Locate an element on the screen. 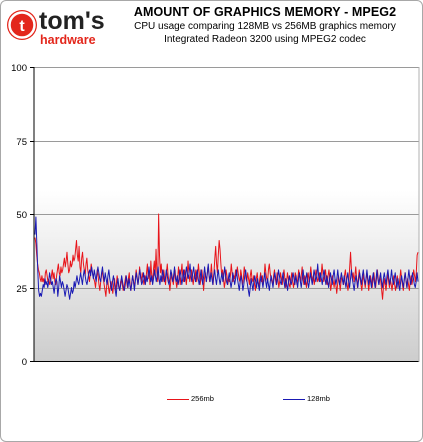 This screenshot has width=423, height=442. legend-item-256mb: 256mb is located at coordinates (190, 399).